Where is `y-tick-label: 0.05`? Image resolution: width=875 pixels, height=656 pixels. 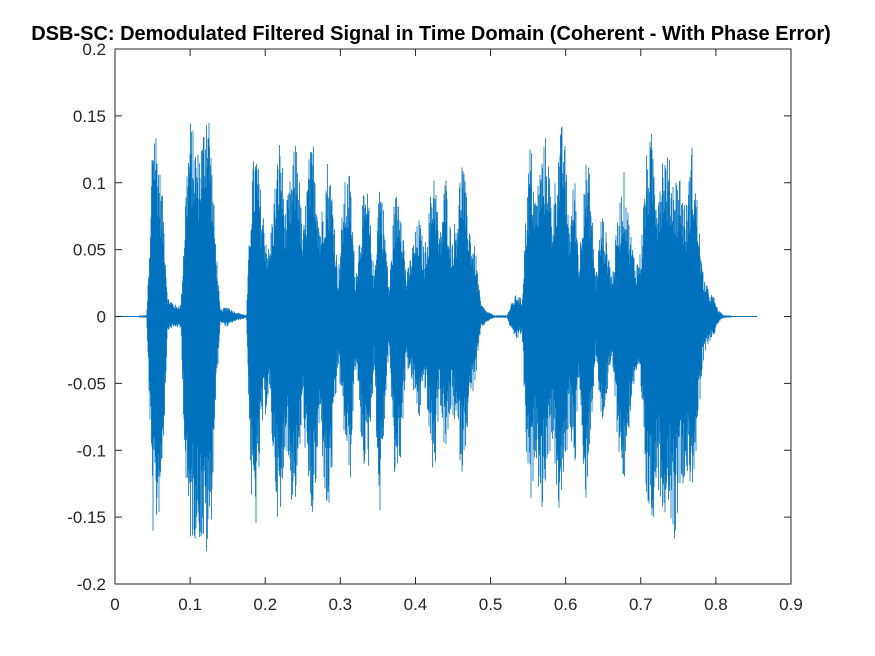
y-tick-label: 0.05 is located at coordinates (89, 250).